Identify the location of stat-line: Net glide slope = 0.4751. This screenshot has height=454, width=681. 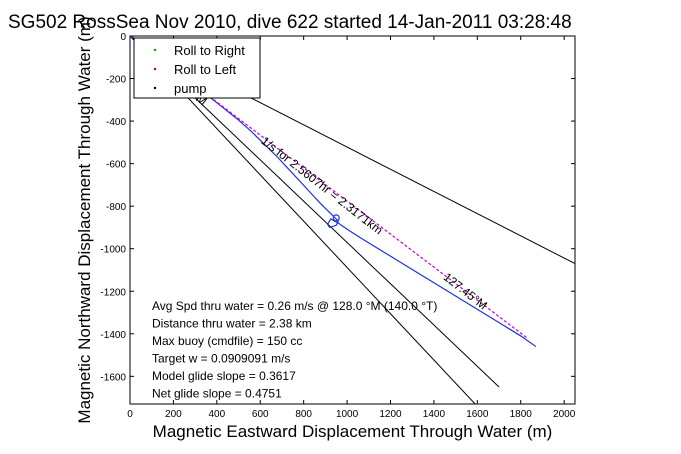
(217, 394).